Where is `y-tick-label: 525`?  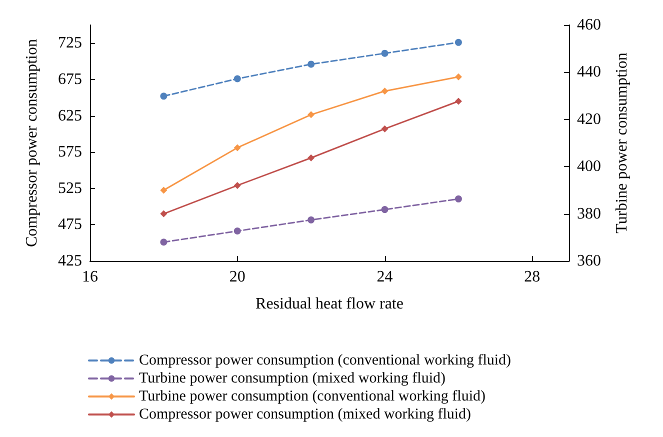
y-tick-label: 525 is located at coordinates (70, 188).